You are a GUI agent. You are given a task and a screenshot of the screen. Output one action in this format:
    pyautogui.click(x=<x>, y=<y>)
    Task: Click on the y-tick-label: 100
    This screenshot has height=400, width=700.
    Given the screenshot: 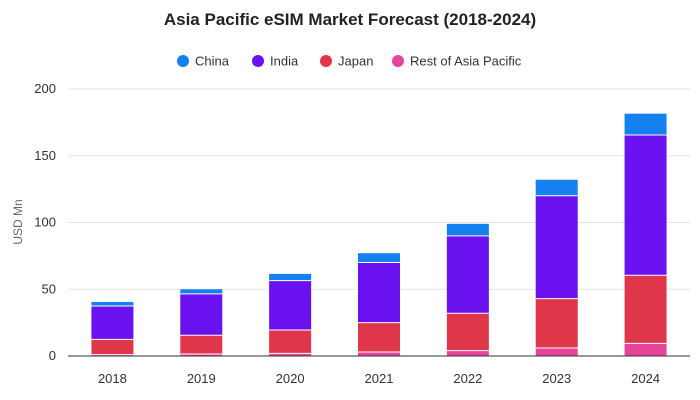 What is the action you would take?
    pyautogui.click(x=45, y=222)
    